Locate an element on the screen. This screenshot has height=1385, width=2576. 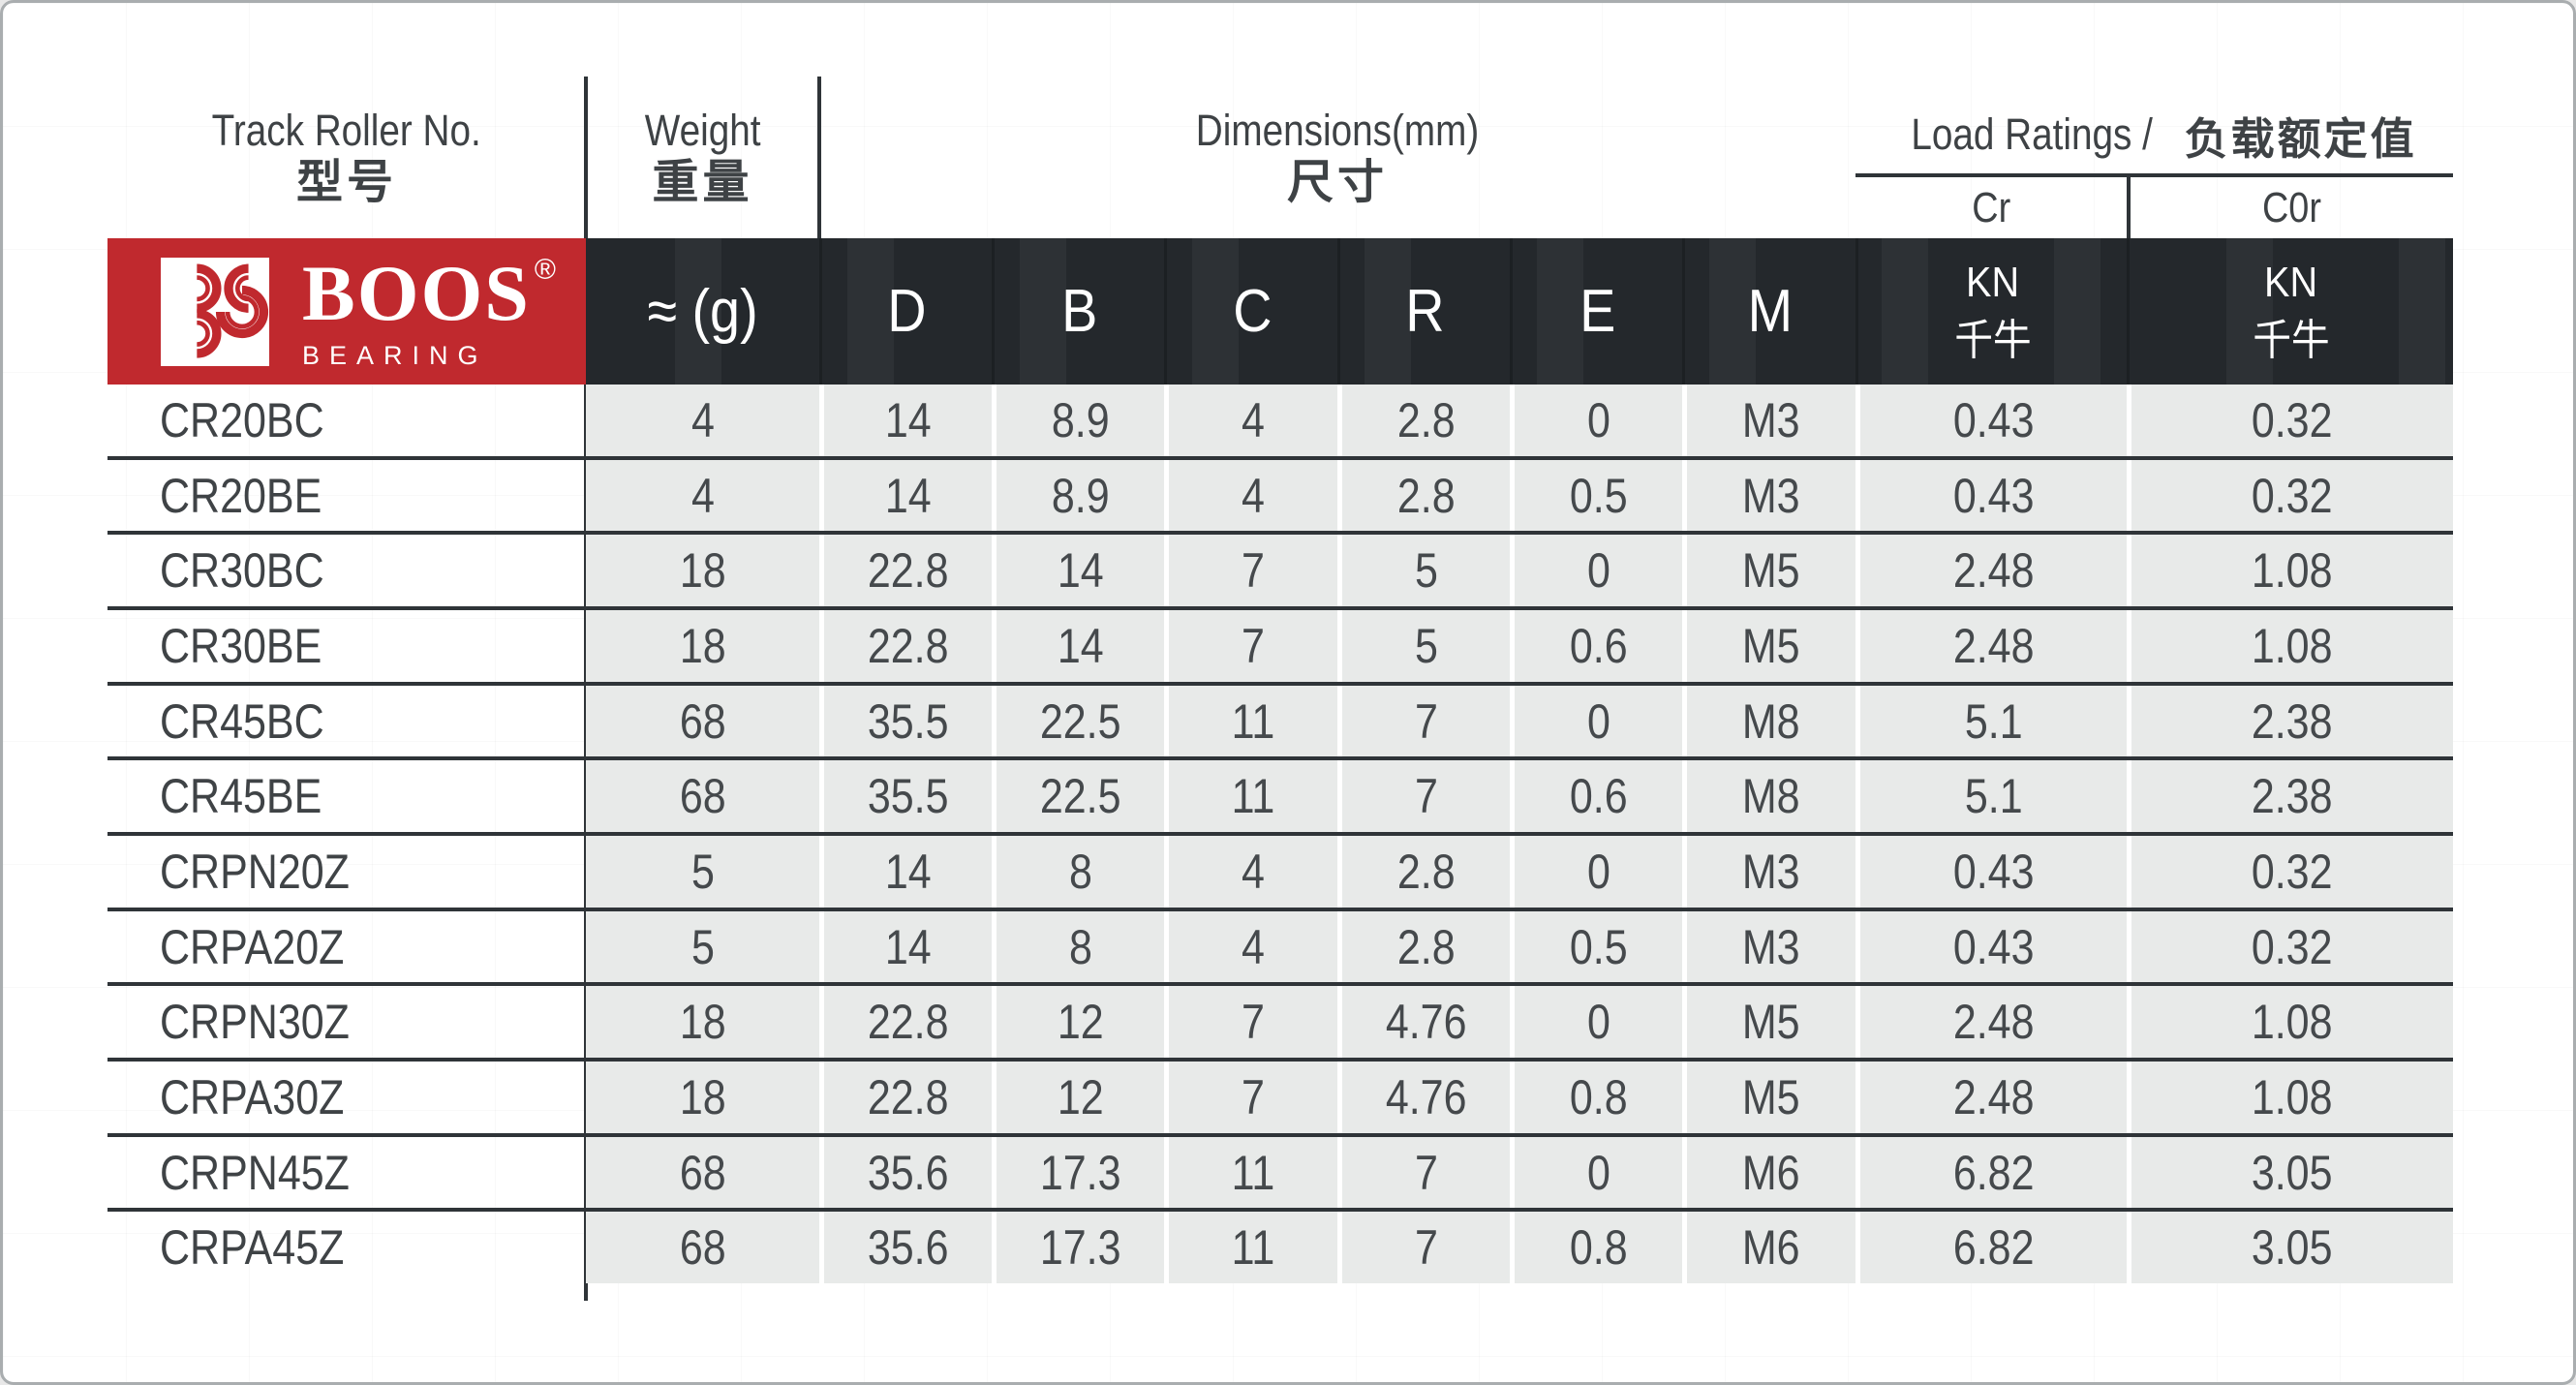
cell-e-value: 0.8 is located at coordinates (1598, 1097).